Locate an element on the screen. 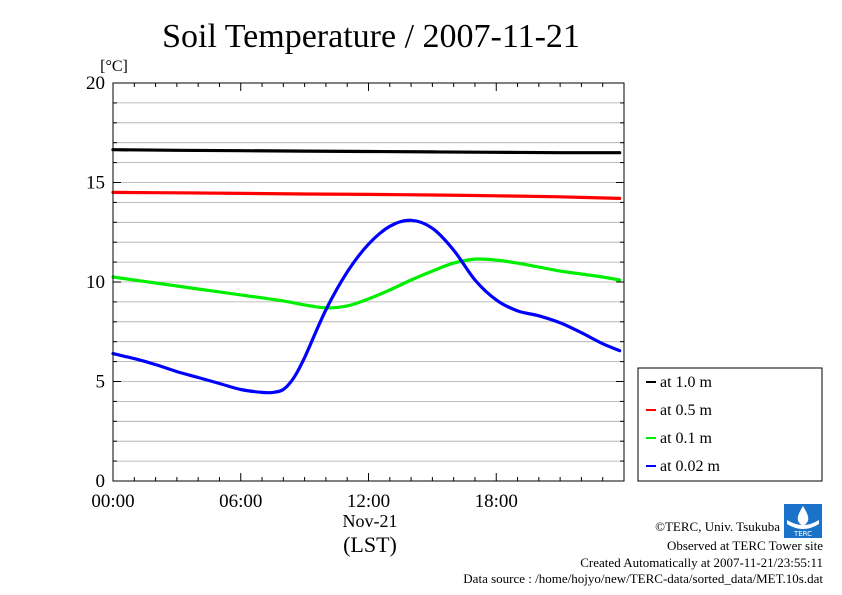 The width and height of the screenshot is (842, 595). legend: at 1.0 m at 0.5 m at 0.1 m at 0.02 m is located at coordinates (683, 424).